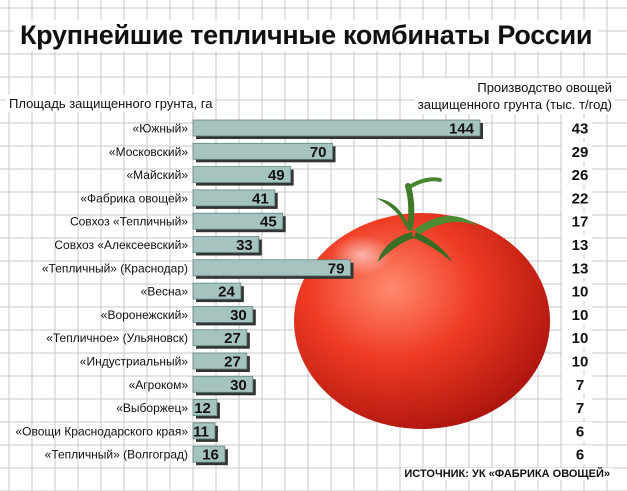  What do you see at coordinates (148, 152) in the screenshot?
I see `category-label: «Московский»` at bounding box center [148, 152].